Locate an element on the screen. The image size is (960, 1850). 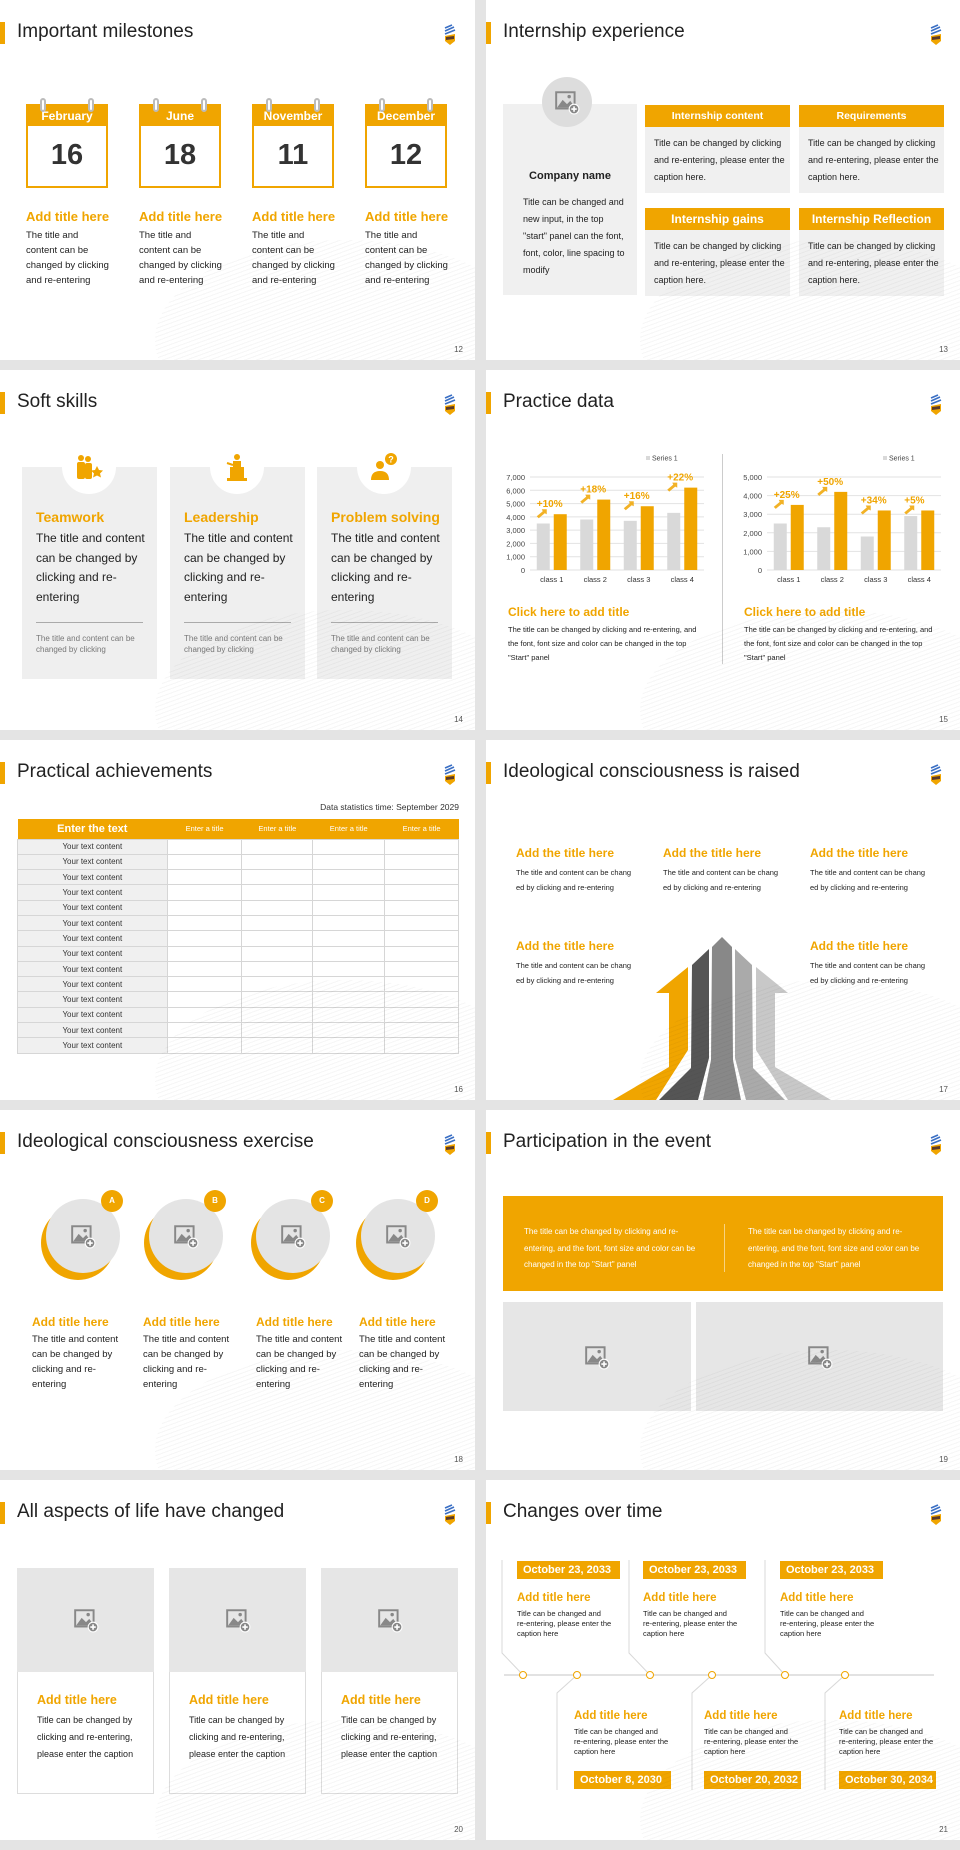
growth-label: +34% is located at coordinates (874, 500).